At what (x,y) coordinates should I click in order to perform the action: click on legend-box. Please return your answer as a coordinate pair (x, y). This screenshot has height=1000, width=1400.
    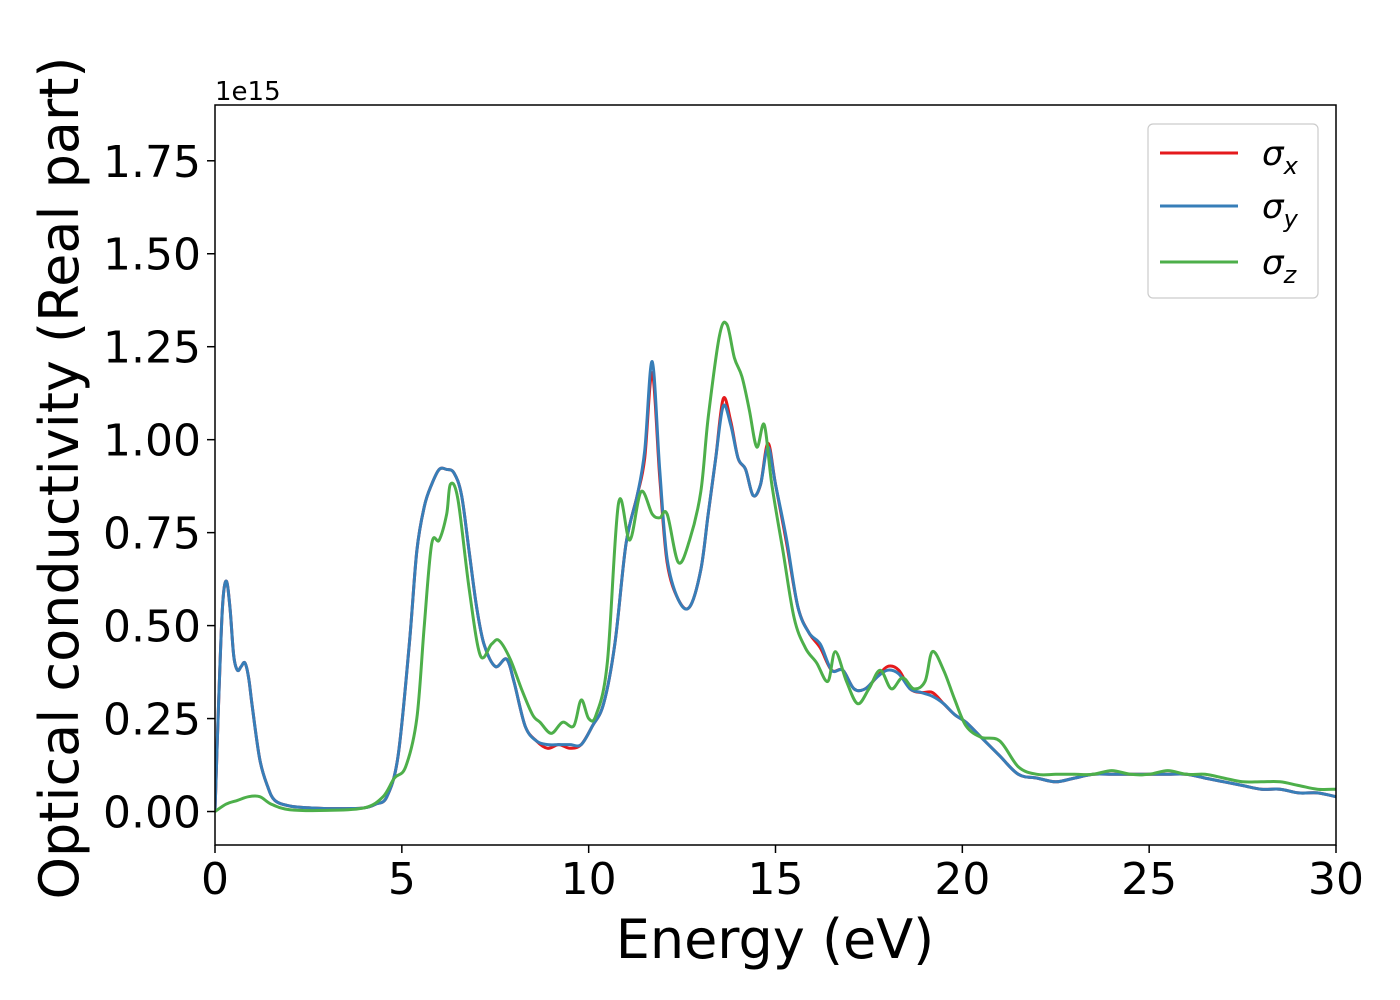
    Looking at the image, I should click on (1233, 211).